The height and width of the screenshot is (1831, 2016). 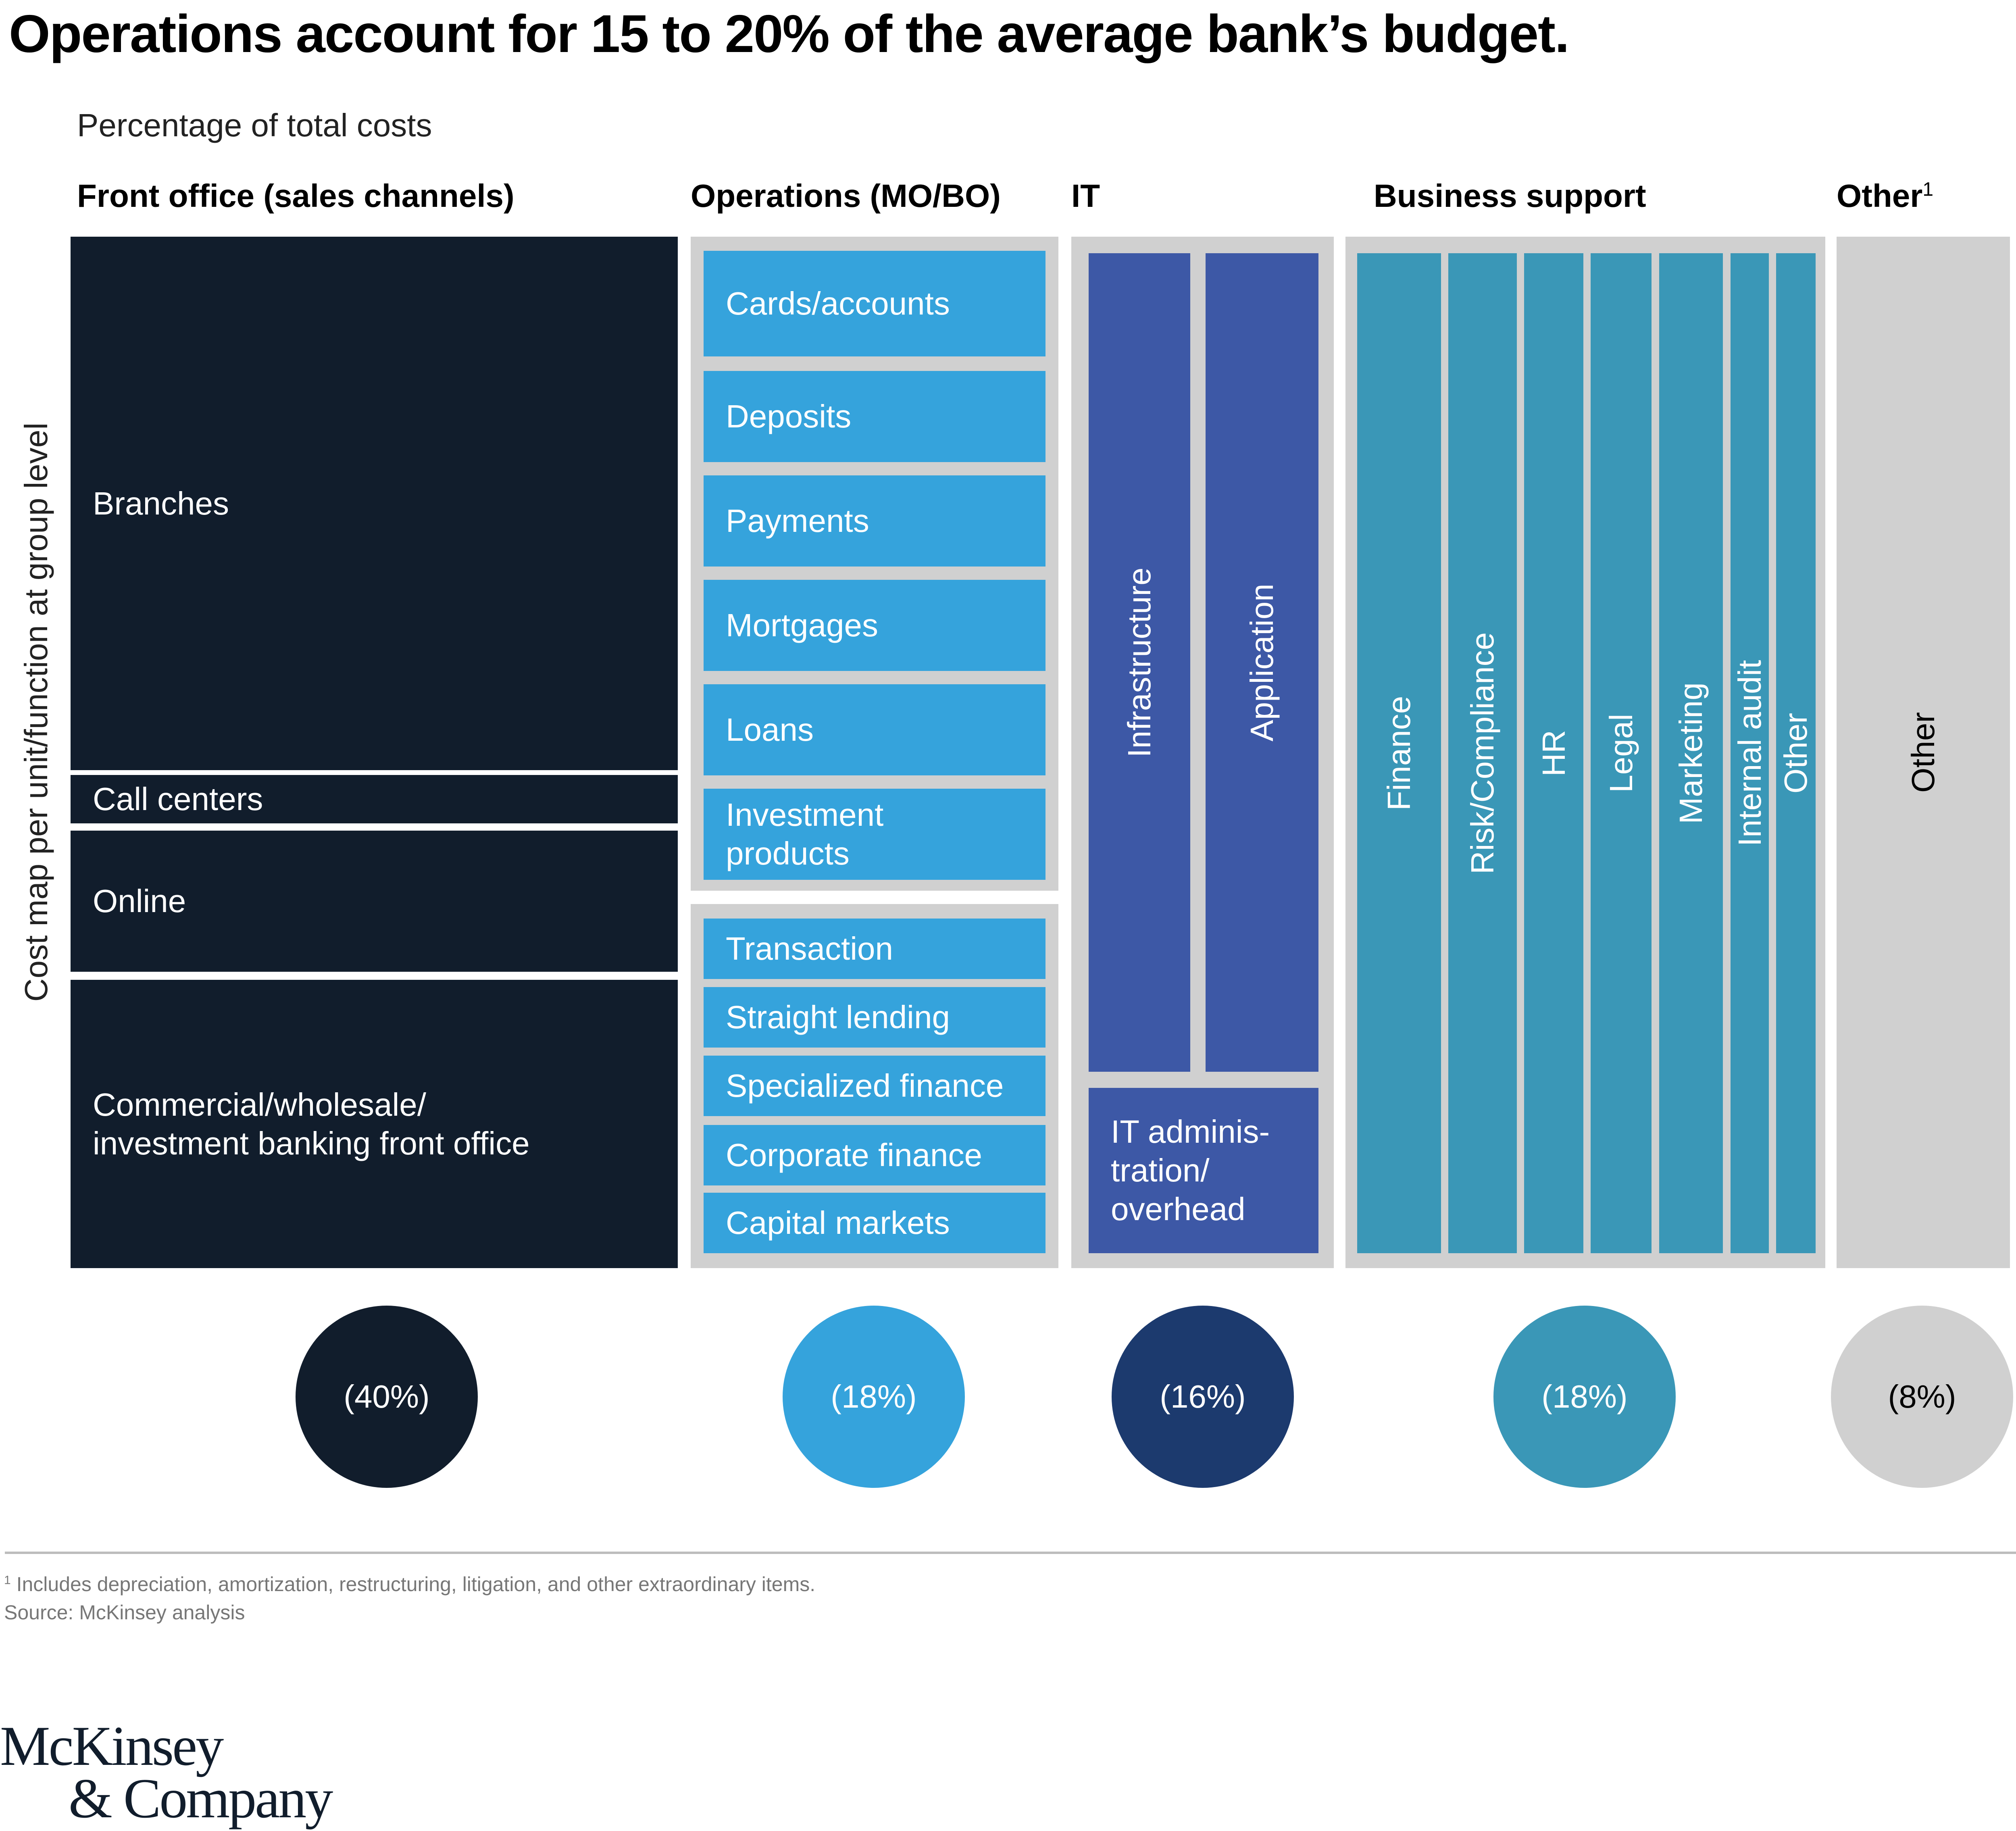 I want to click on tile-finance: Finance, so click(x=1399, y=753).